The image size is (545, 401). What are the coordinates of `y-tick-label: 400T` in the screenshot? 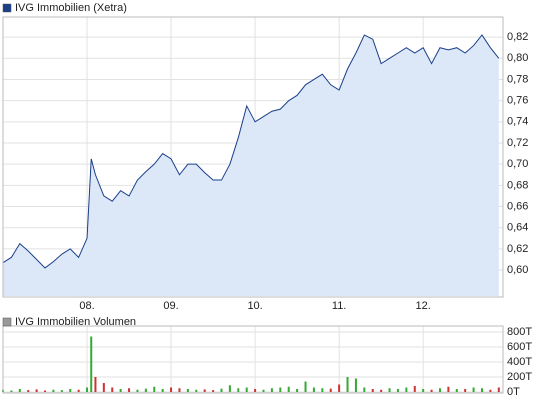 It's located at (519, 362).